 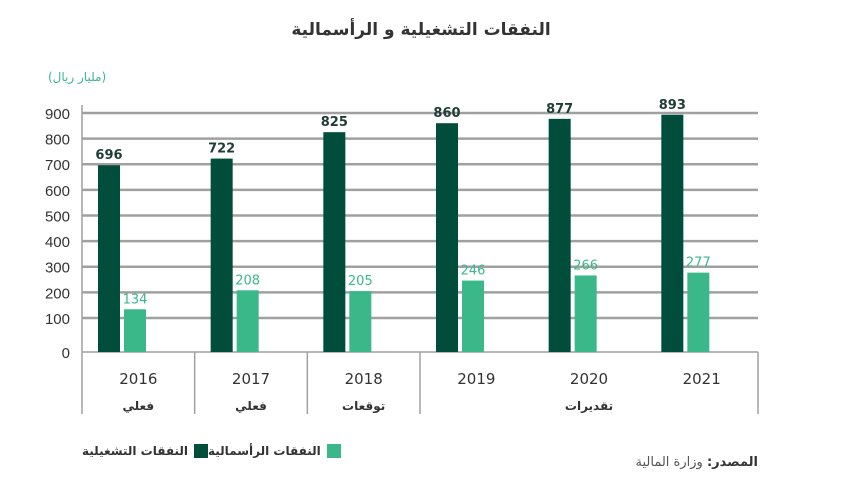 I want to click on x-tick-label: 2021, so click(x=702, y=379).